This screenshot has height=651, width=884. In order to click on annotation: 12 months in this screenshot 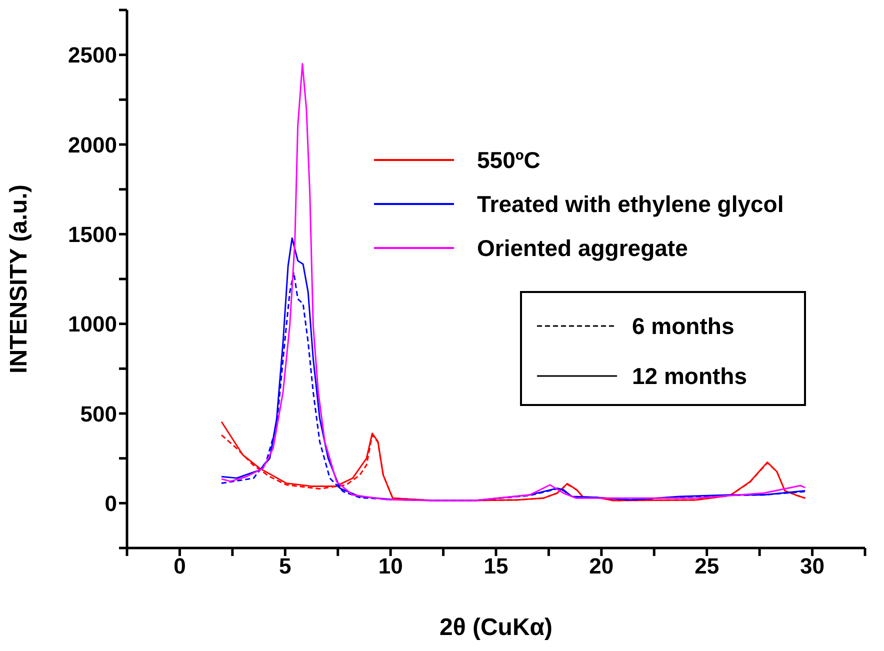, I will do `click(690, 376)`.